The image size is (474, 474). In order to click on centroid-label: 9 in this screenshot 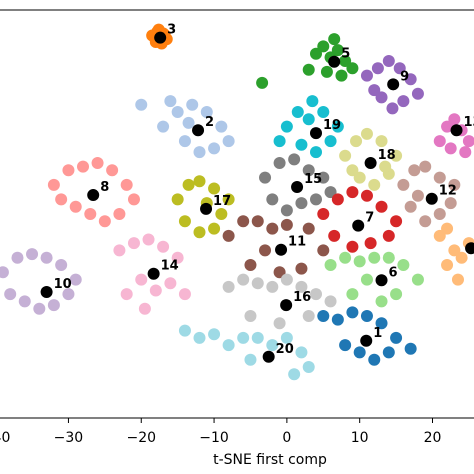, I will do `click(404, 76)`.